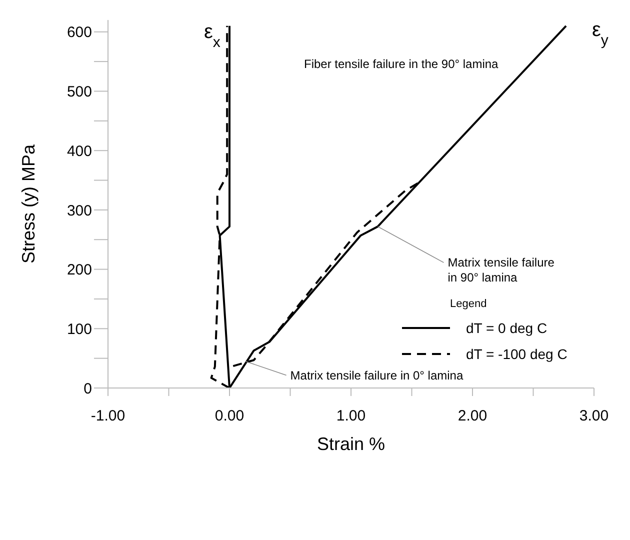 Image resolution: width=630 pixels, height=540 pixels. Describe the element at coordinates (377, 375) in the screenshot. I see `annotation: Matrix tensile failure in 0° lamina` at that location.